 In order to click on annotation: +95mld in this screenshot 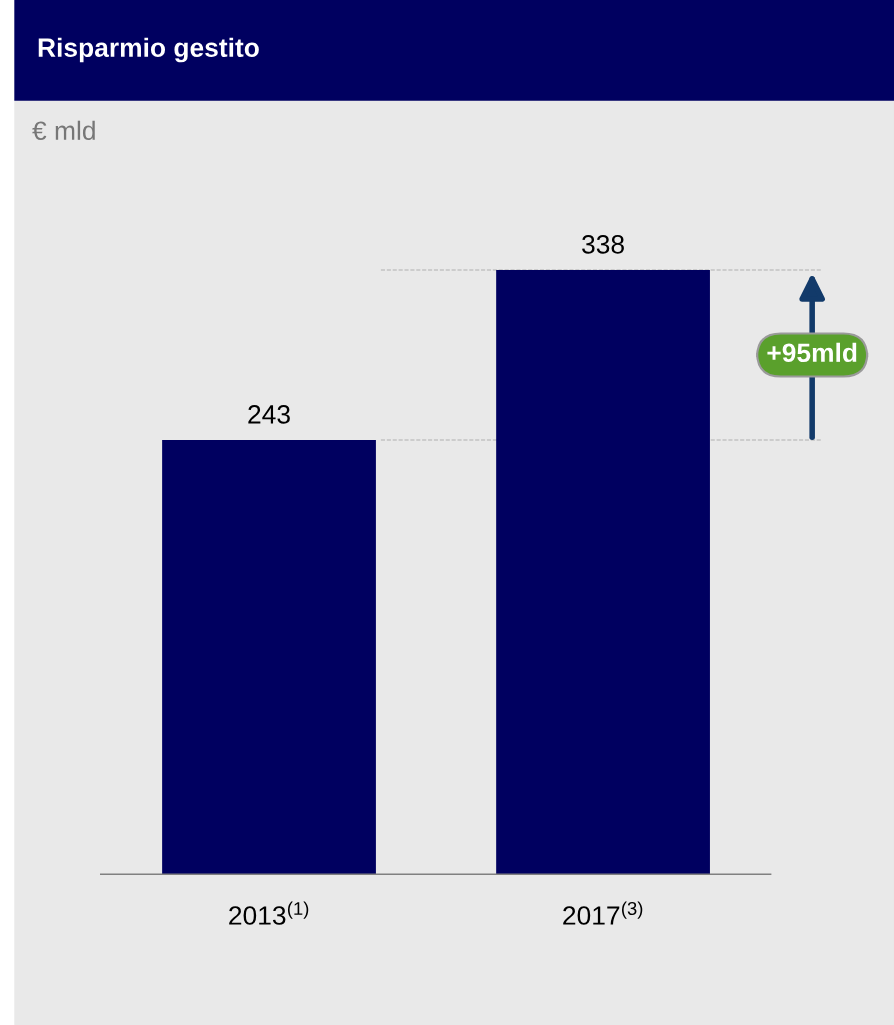, I will do `click(812, 352)`.